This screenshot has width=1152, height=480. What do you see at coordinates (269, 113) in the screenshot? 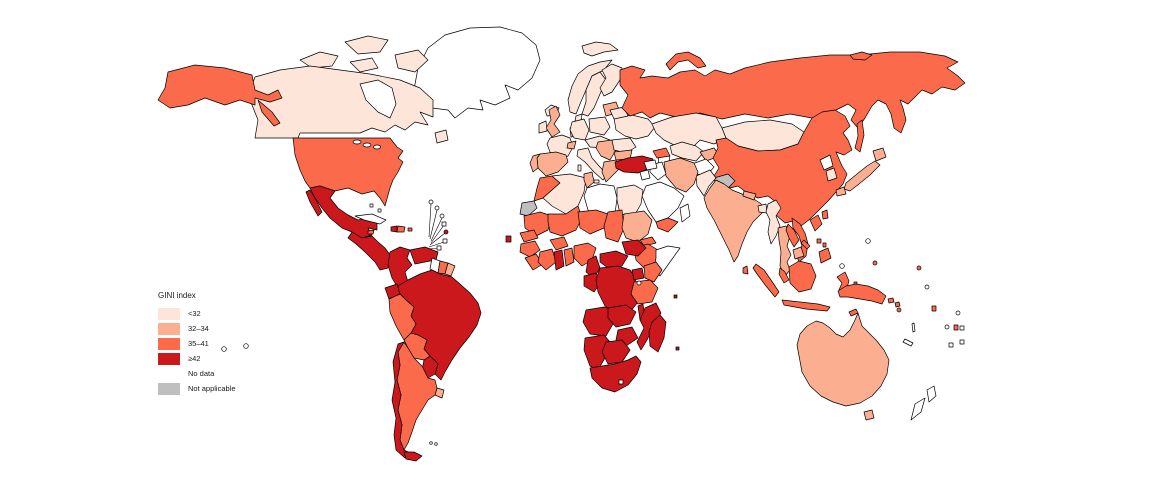
I see `region-alaska-panhandle` at bounding box center [269, 113].